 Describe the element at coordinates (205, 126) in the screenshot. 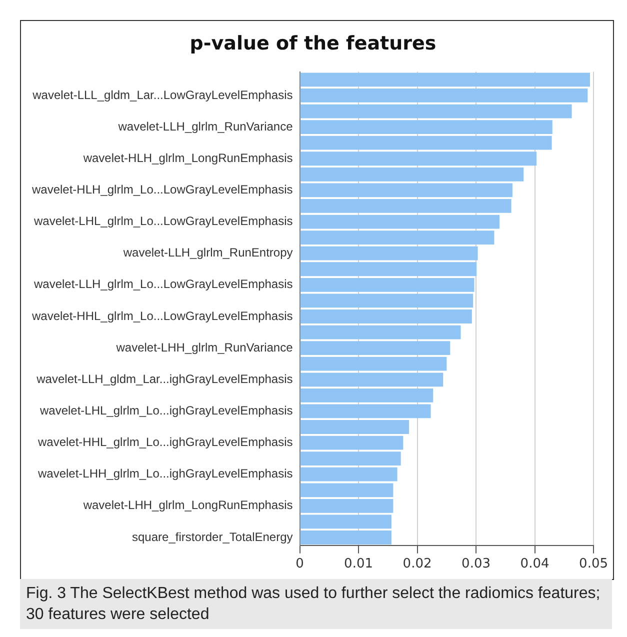

I see `y-tick-label: wavelet-LLH_glrlm_RunVariance` at that location.